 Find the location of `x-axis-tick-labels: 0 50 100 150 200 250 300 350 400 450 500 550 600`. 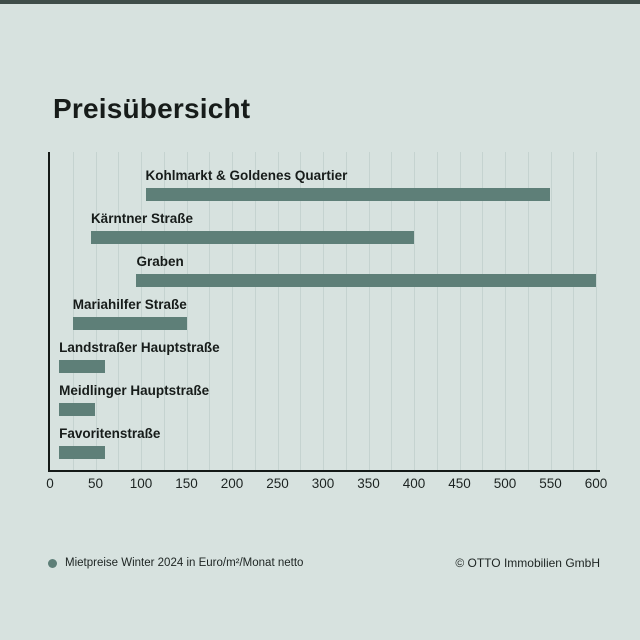

x-axis-tick-labels: 0 50 100 150 200 250 300 350 400 450 500 550 600 is located at coordinates (326, 484).